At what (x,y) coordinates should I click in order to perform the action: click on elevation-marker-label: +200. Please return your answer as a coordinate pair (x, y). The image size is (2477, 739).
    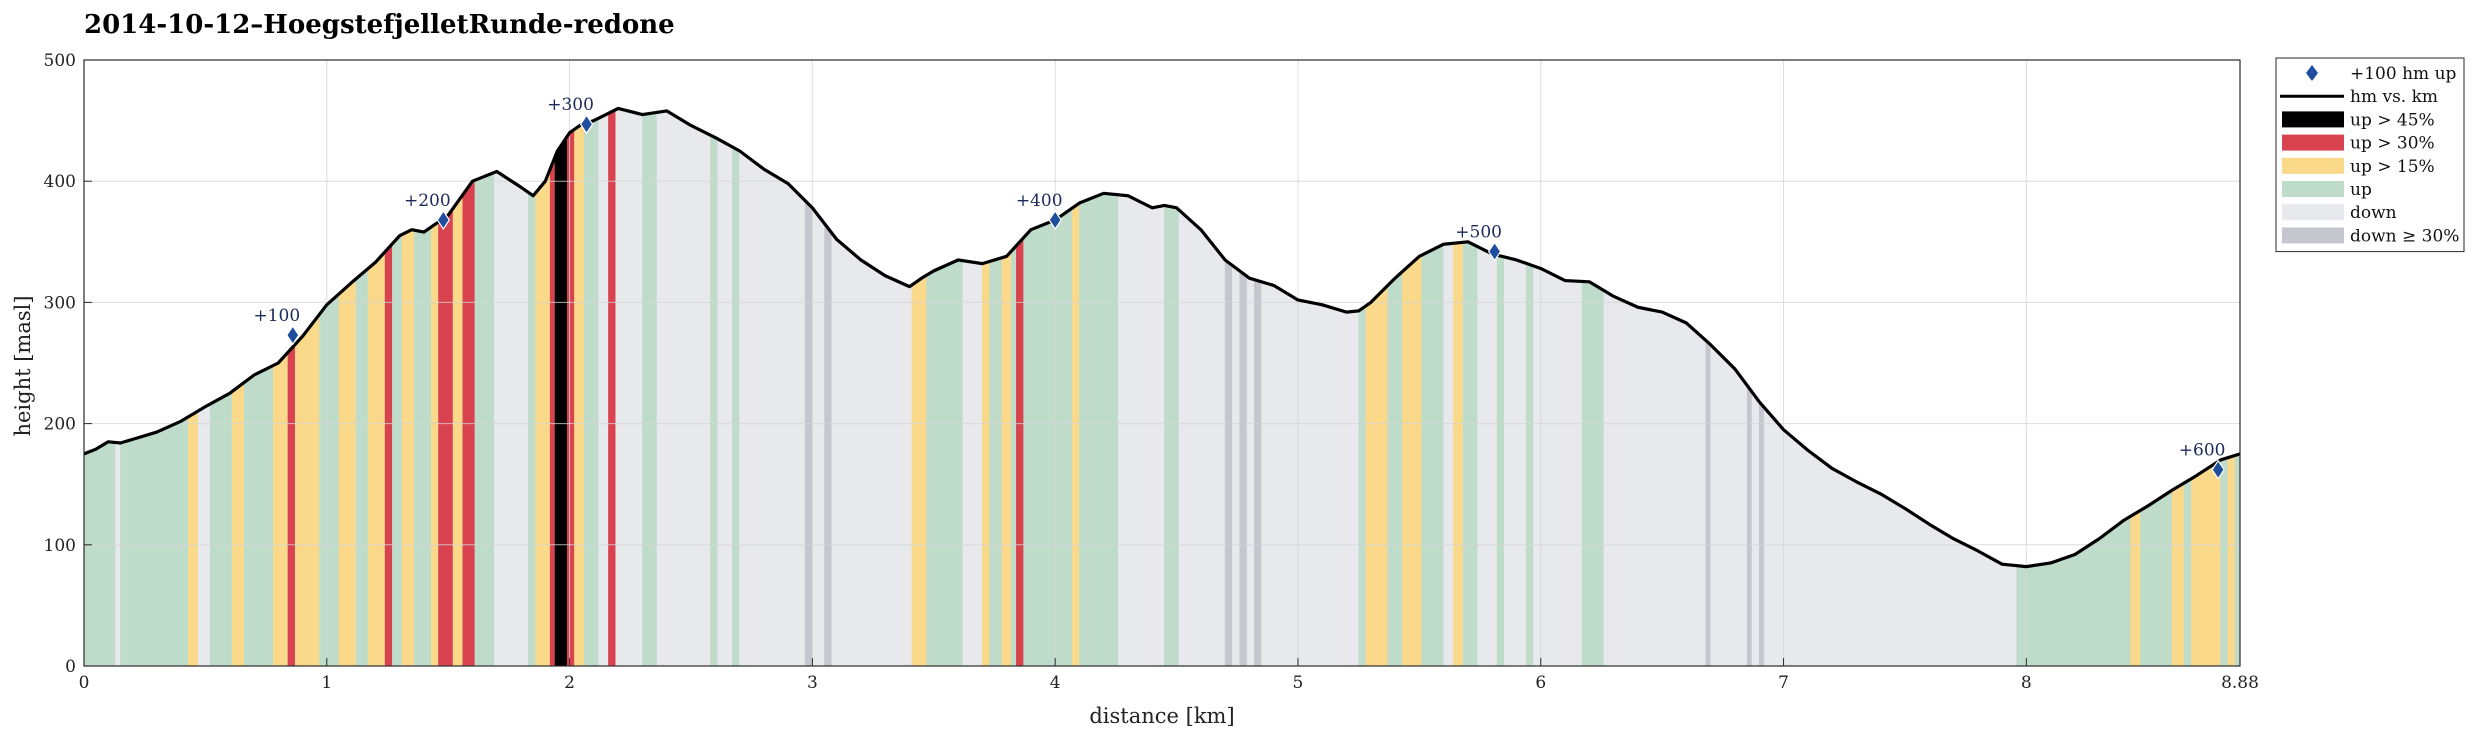
    Looking at the image, I should click on (427, 201).